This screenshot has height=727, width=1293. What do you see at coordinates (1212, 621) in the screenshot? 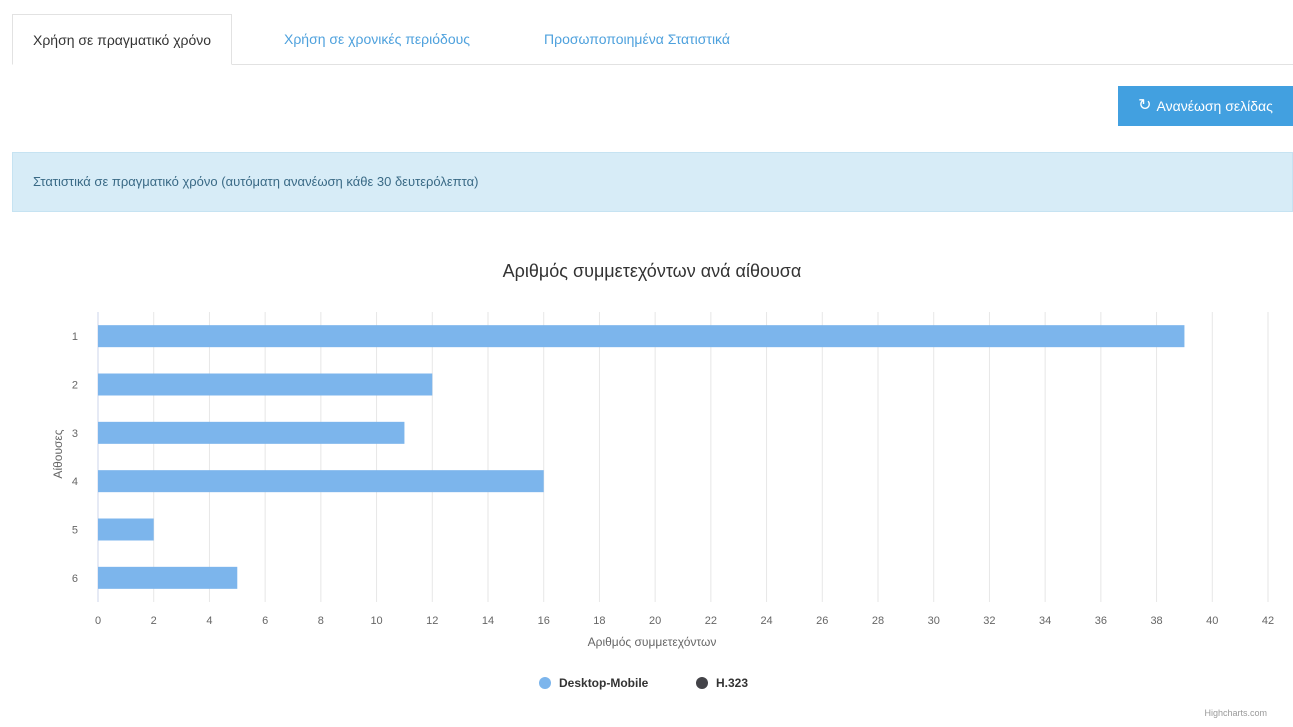
I see `x-tick-label: 40` at bounding box center [1212, 621].